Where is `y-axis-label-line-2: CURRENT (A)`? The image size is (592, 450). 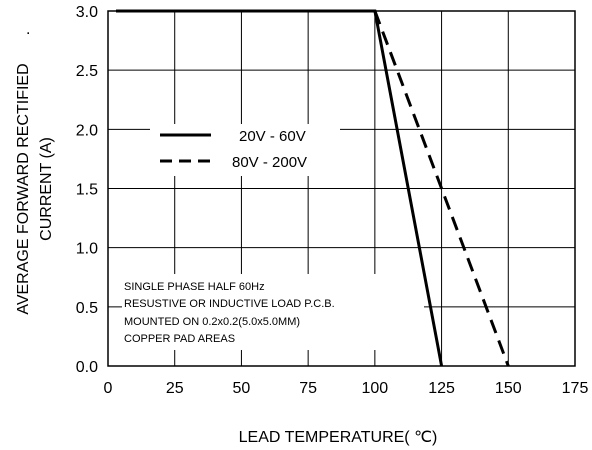 y-axis-label-line-2: CURRENT (A) is located at coordinates (46, 189).